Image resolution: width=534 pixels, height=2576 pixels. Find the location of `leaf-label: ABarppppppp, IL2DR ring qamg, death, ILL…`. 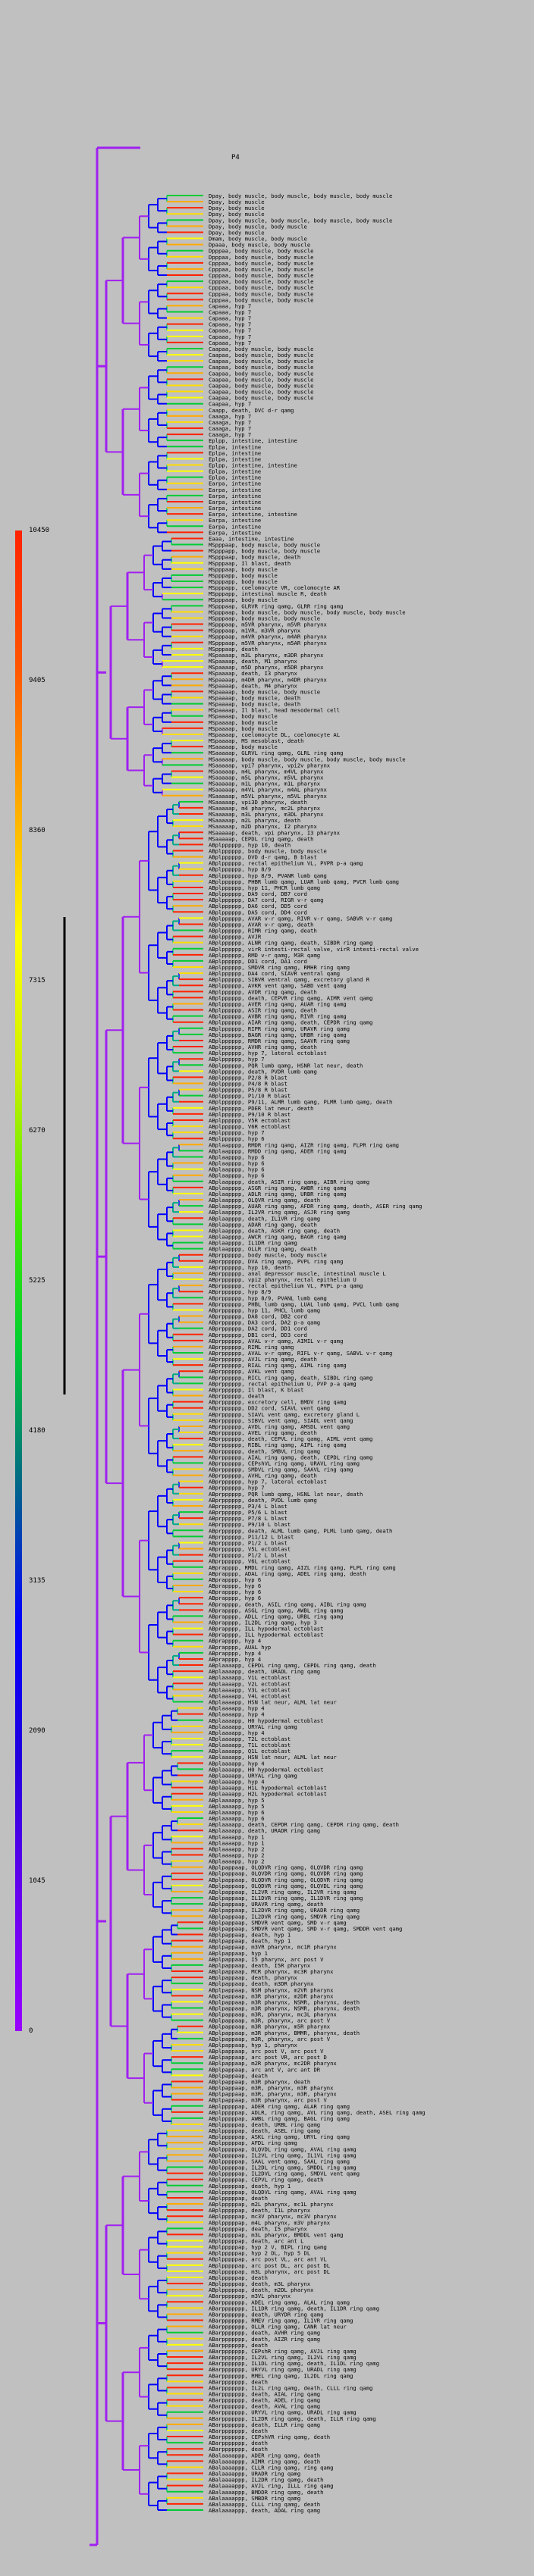

leaf-label: ABarppppppp, IL2DR ring qamg, death, ILL… is located at coordinates (292, 2418).